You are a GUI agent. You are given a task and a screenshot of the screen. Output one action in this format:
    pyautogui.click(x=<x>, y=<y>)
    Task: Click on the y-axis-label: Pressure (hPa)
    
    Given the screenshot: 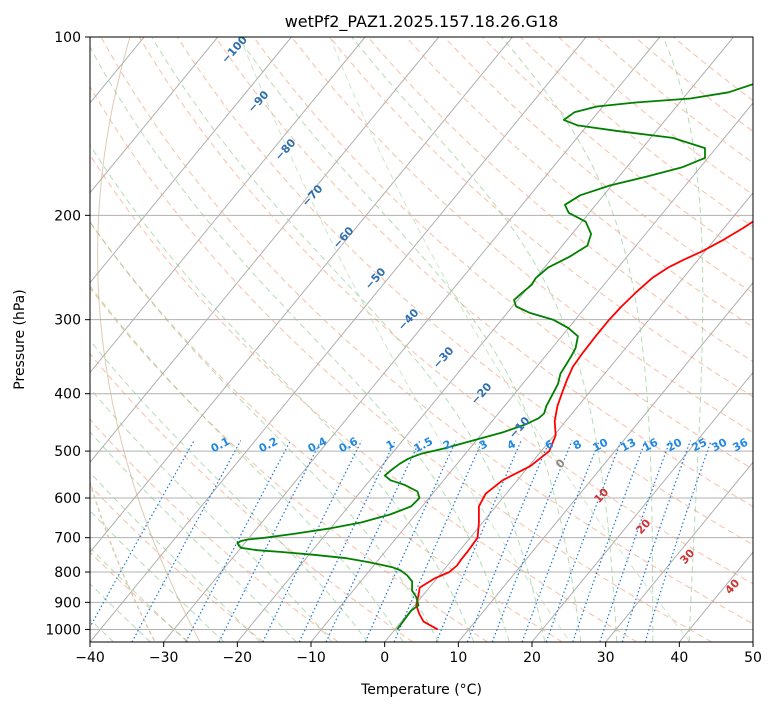 What is the action you would take?
    pyautogui.click(x=20, y=339)
    